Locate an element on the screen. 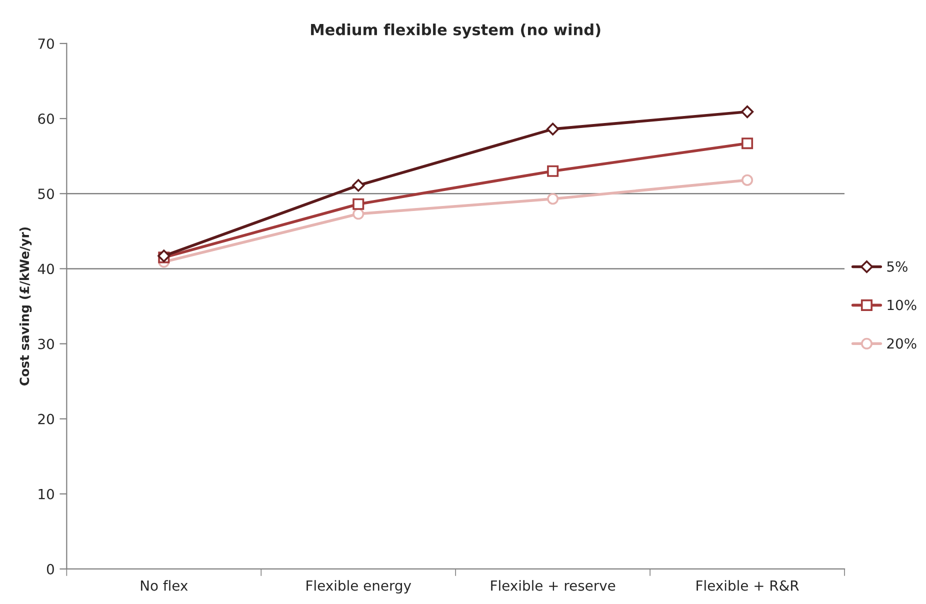 The height and width of the screenshot is (604, 926). y-tick-label: 40 is located at coordinates (46, 269).